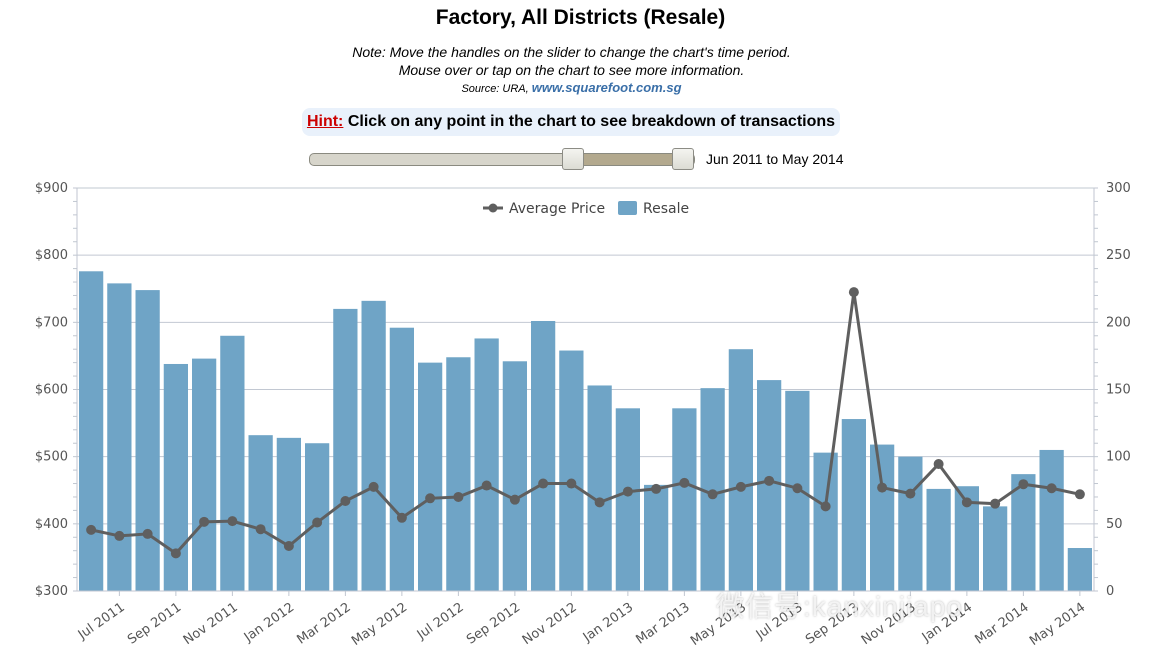 The height and width of the screenshot is (662, 1161). Describe the element at coordinates (51, 390) in the screenshot. I see `left-axis-tick-label: $600` at that location.